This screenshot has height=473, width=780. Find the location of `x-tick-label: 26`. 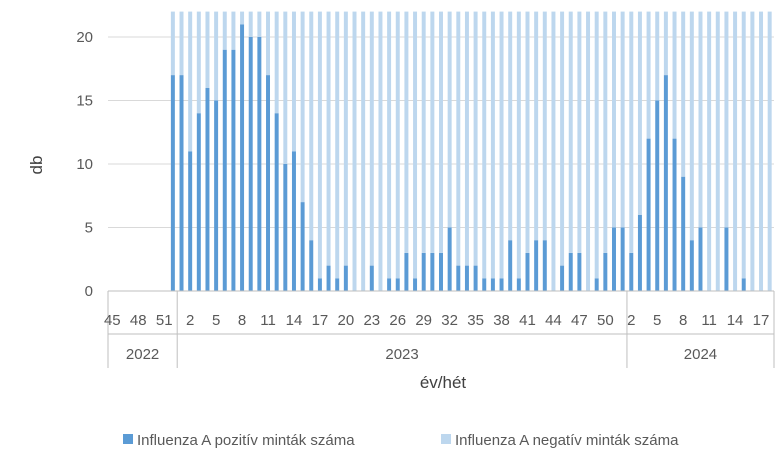

x-tick-label: 26 is located at coordinates (397, 320).